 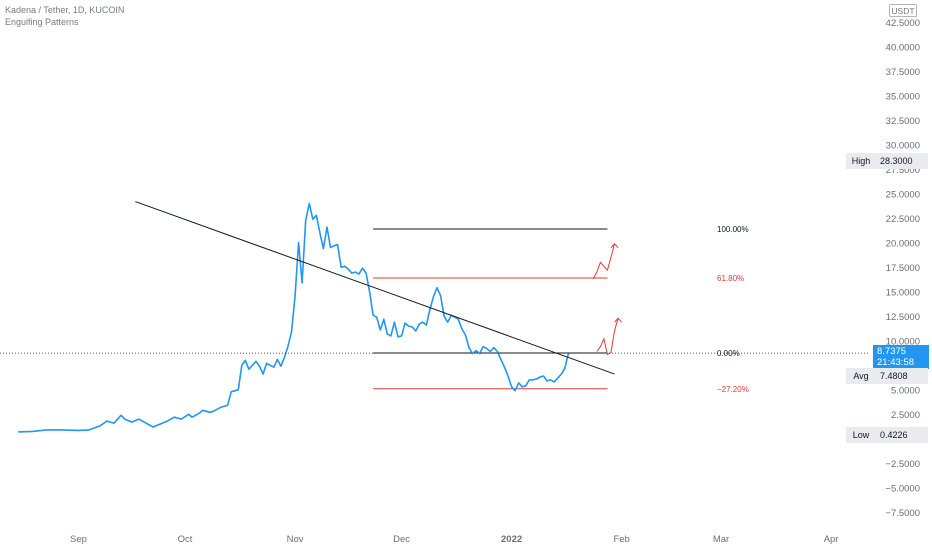 What do you see at coordinates (185, 539) in the screenshot?
I see `time-tick-label: Oct` at bounding box center [185, 539].